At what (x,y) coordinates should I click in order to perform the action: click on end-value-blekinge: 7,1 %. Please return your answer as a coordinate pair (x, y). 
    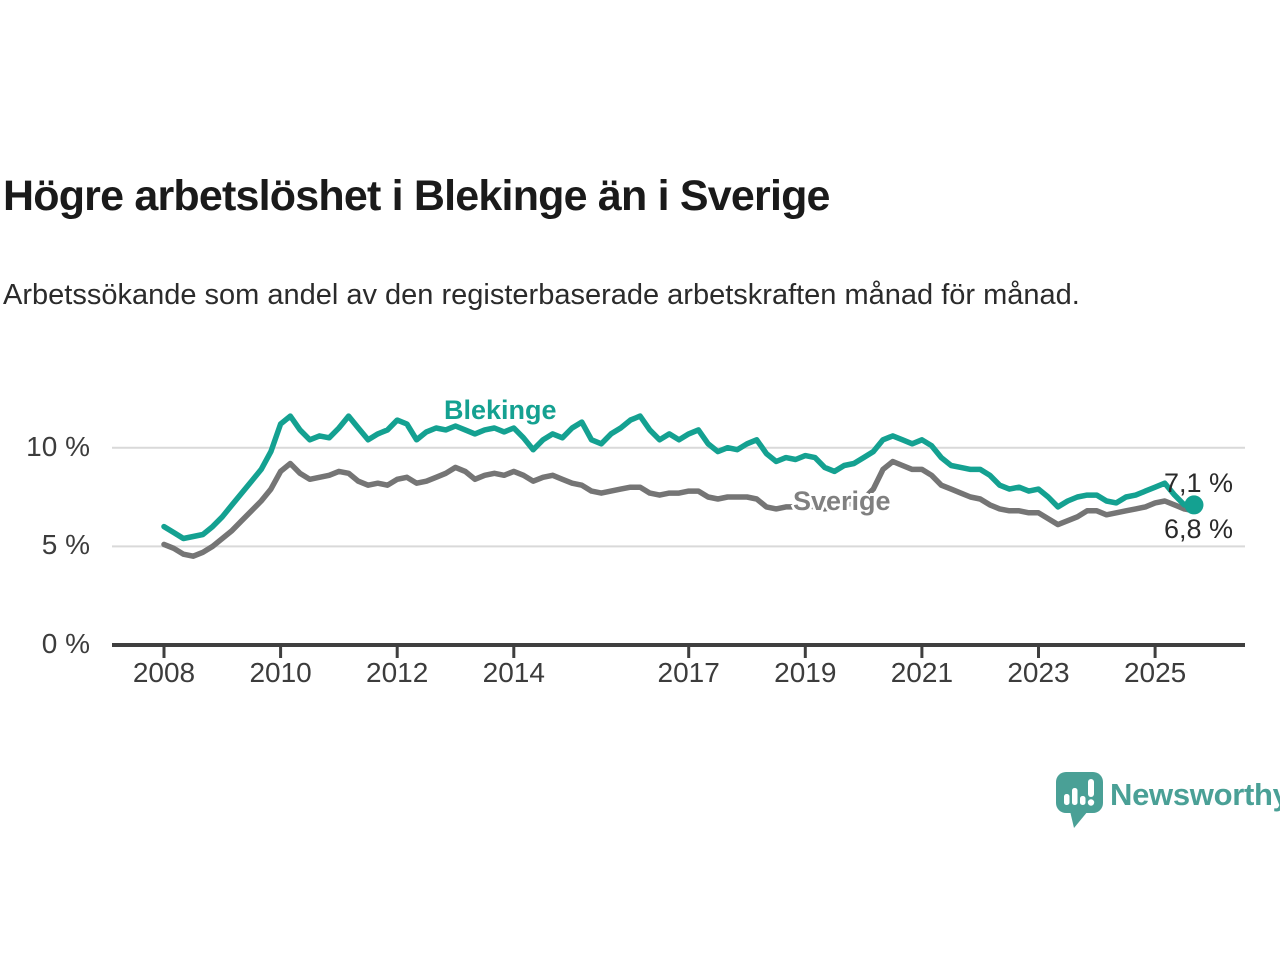
    Looking at the image, I should click on (1199, 483).